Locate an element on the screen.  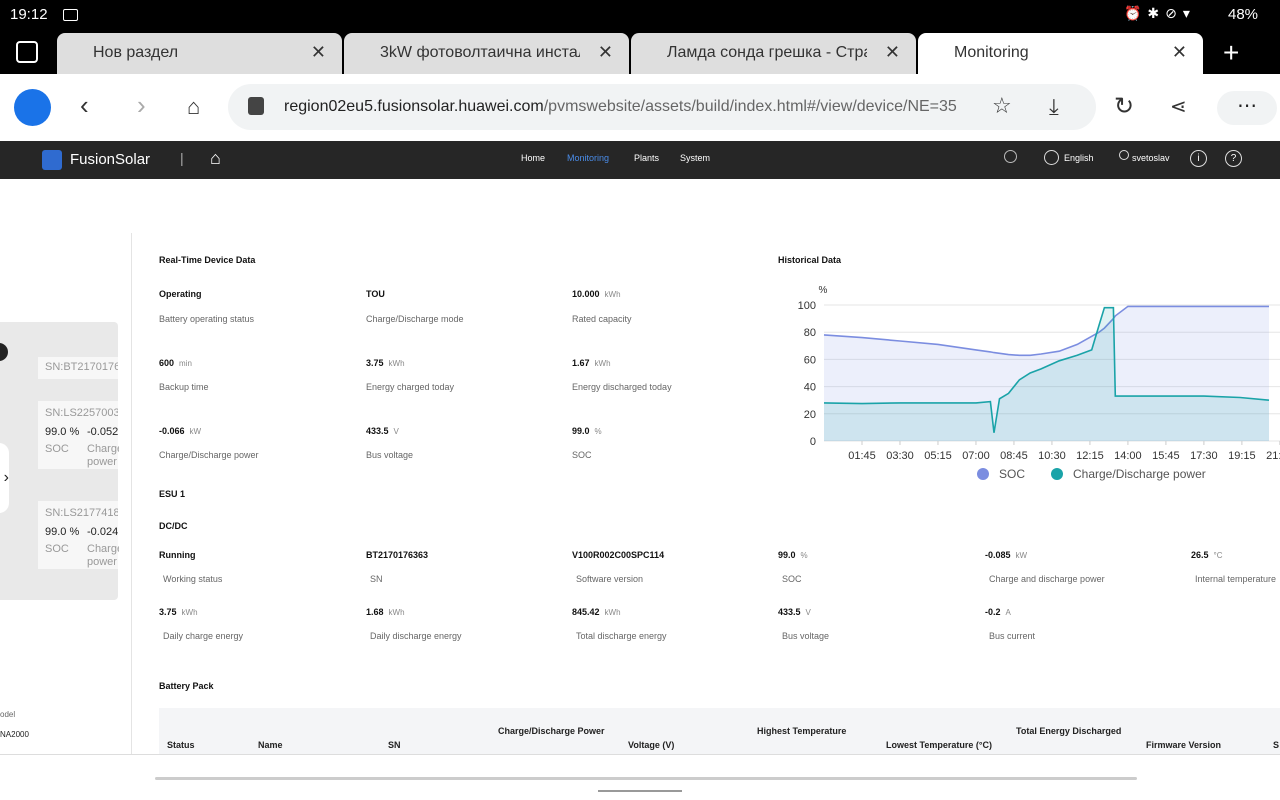
field-value: 10.000 kWh is located at coordinates (596, 294).